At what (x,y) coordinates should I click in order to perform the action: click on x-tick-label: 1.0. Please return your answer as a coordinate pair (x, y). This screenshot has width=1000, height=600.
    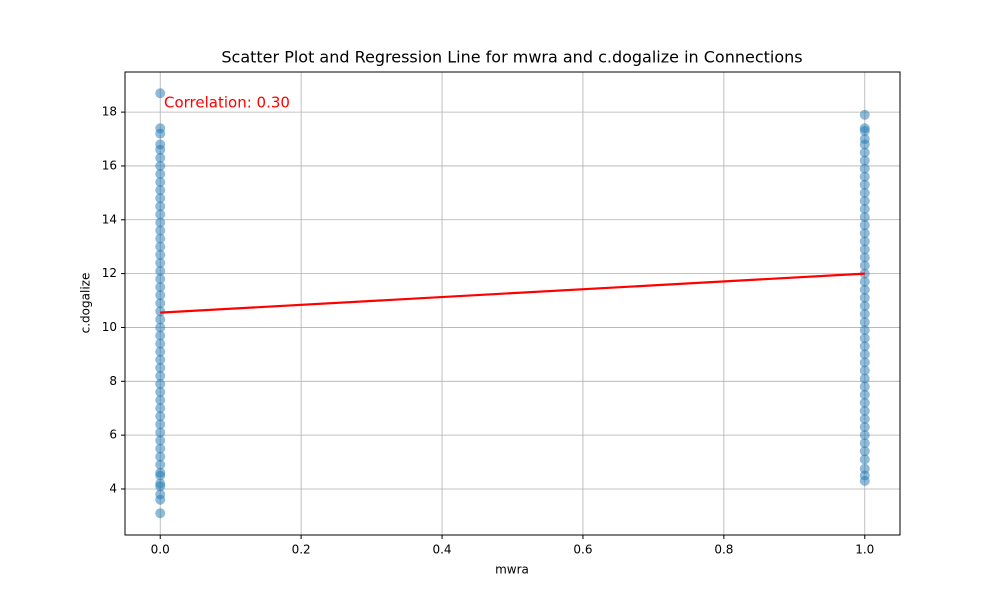
    Looking at the image, I should click on (864, 550).